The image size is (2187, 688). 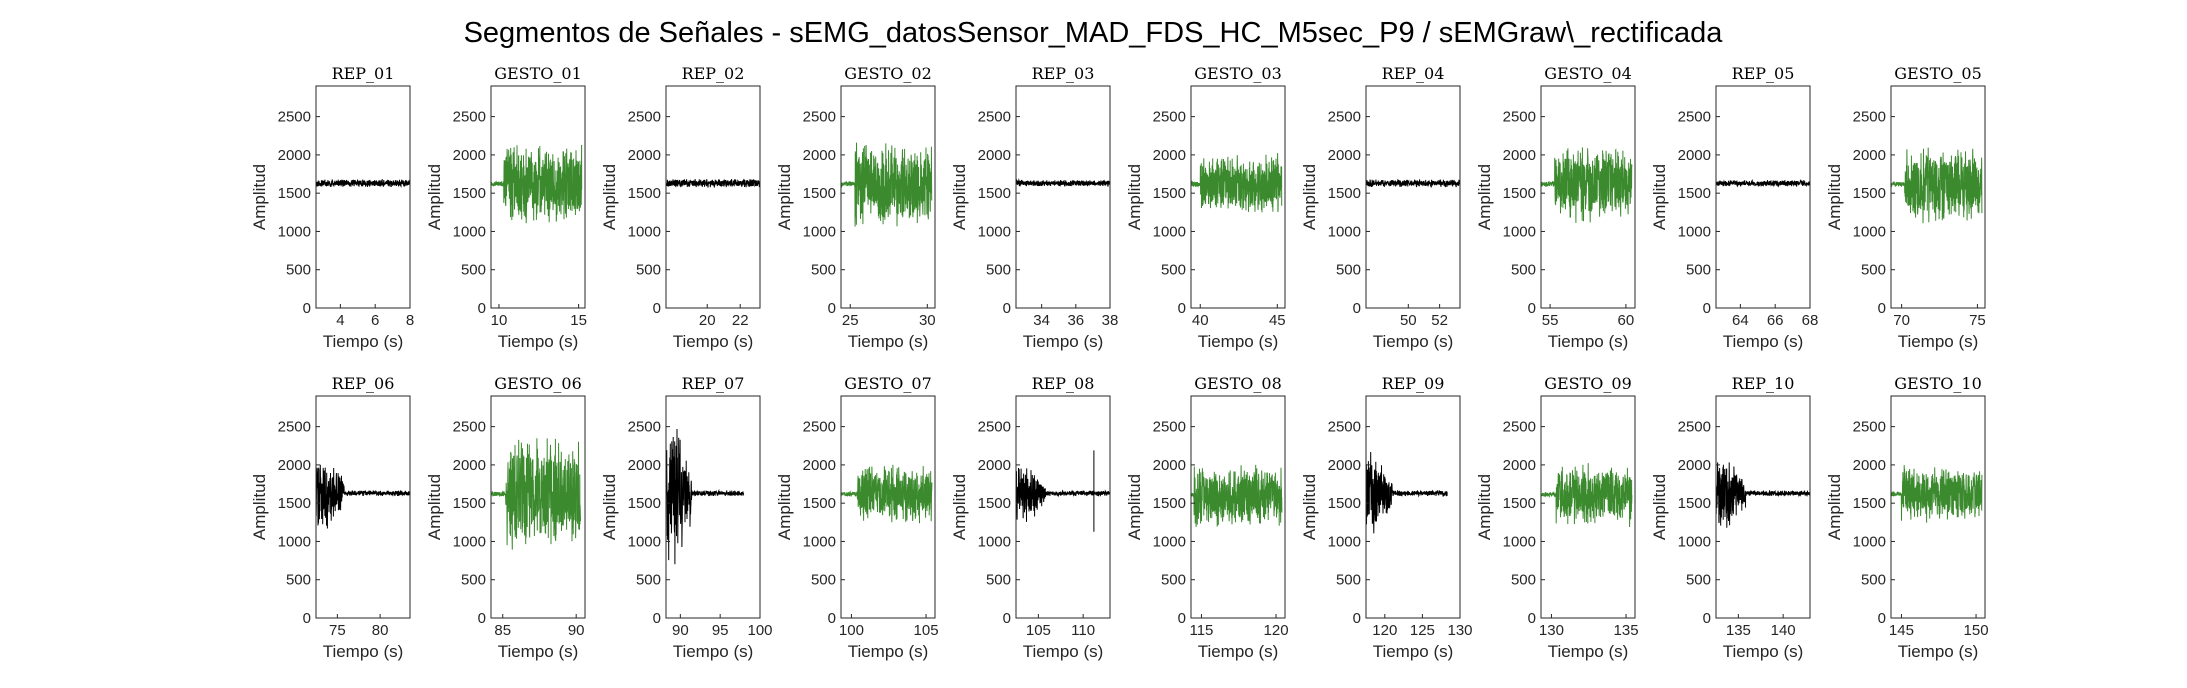 What do you see at coordinates (538, 73) in the screenshot?
I see `subplot-title: GESTO_01` at bounding box center [538, 73].